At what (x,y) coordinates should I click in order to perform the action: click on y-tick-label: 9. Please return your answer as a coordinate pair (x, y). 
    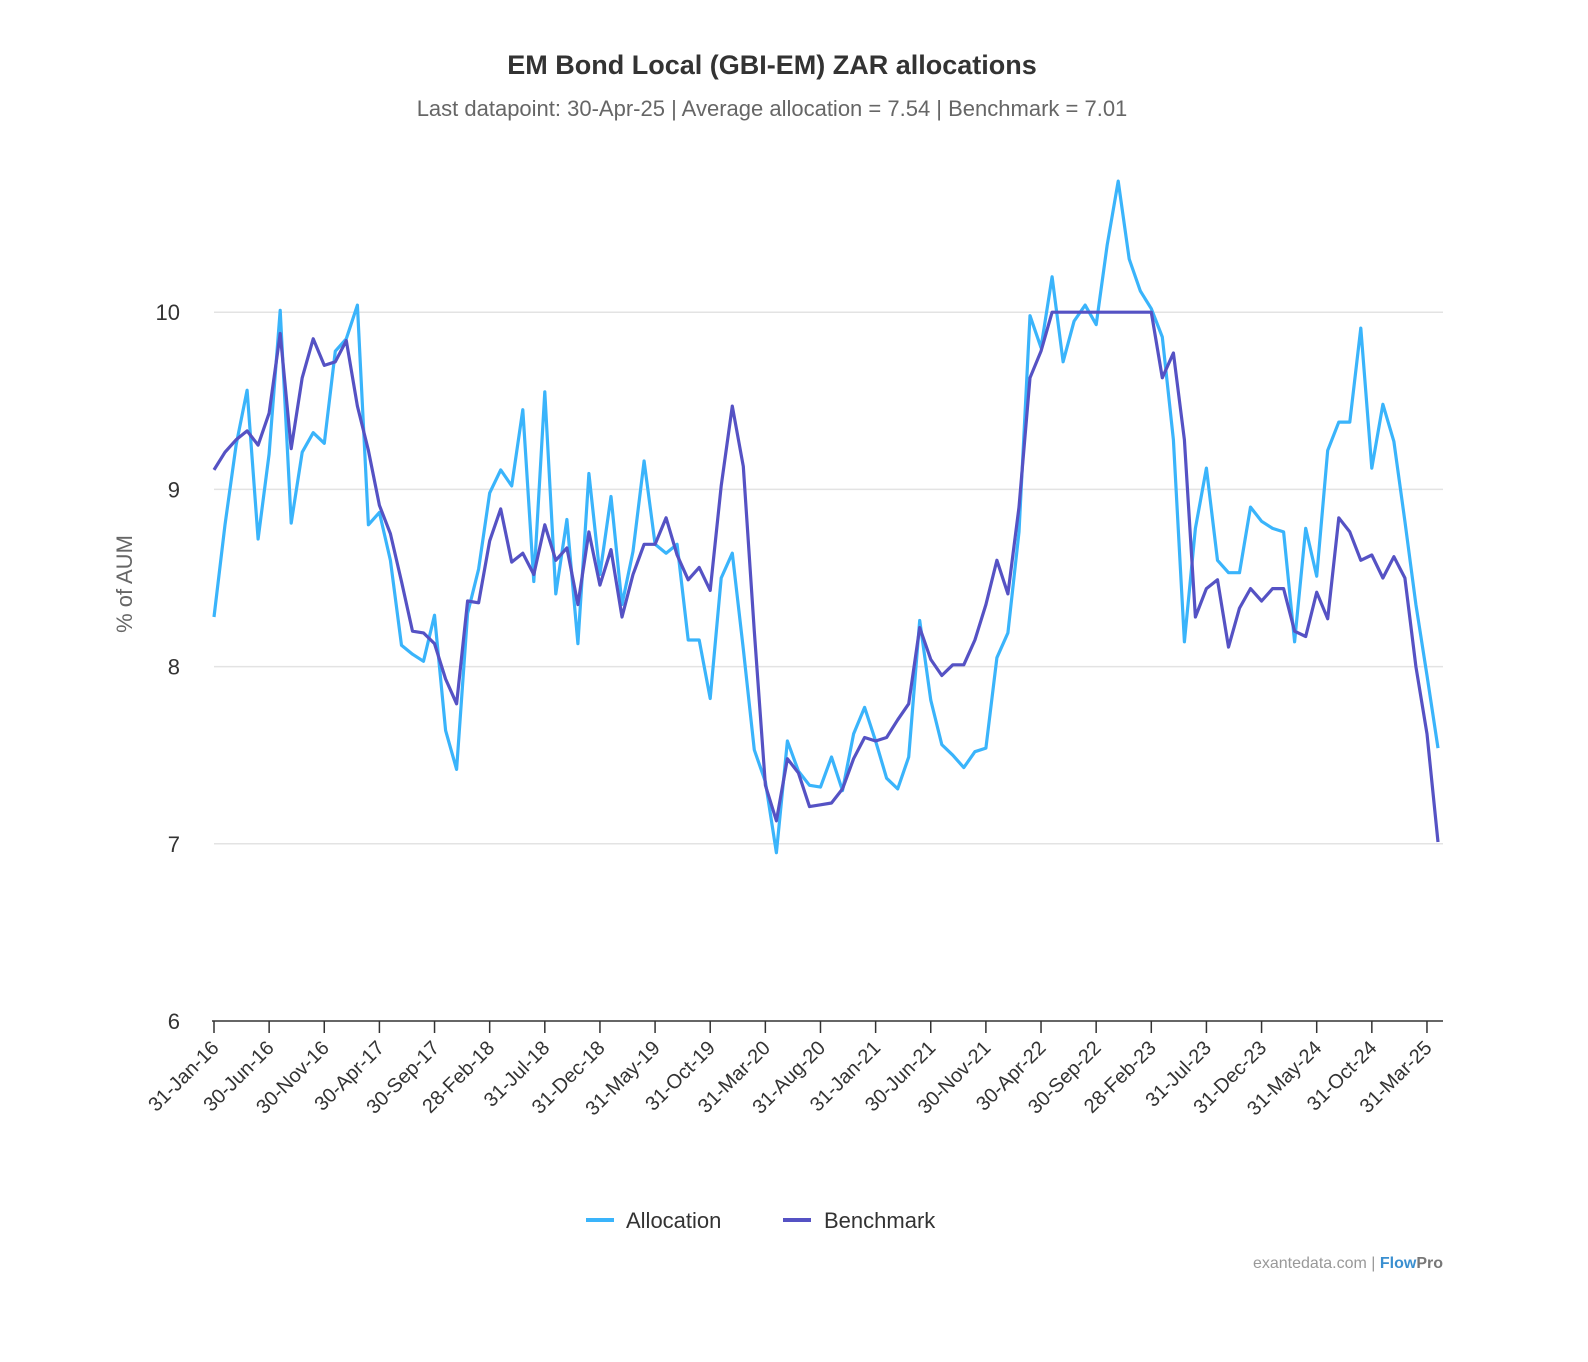
    Looking at the image, I should click on (174, 489).